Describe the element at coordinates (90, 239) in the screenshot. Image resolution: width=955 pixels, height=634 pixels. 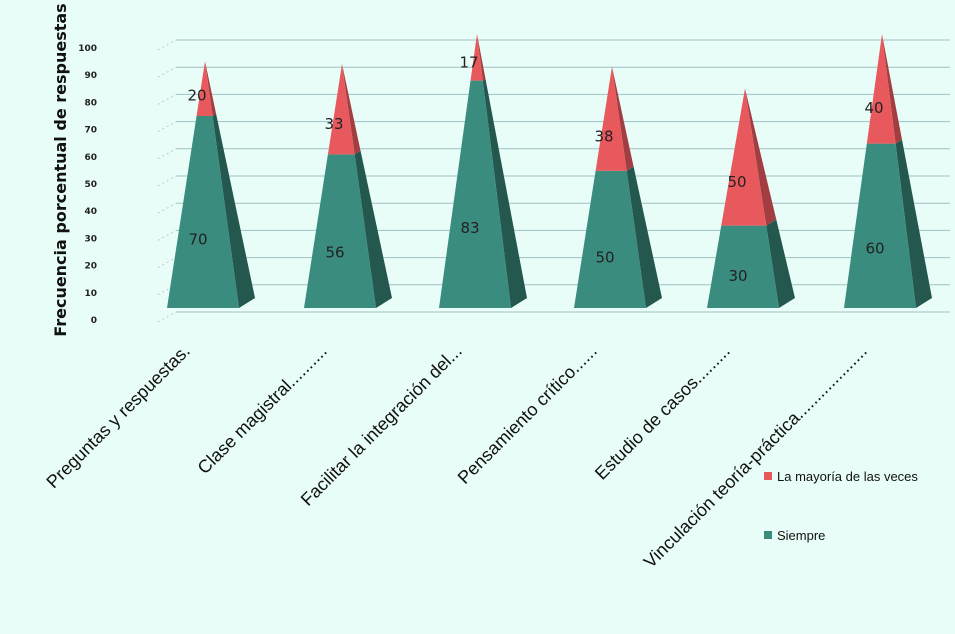
I see `y-tick-label: 30` at that location.